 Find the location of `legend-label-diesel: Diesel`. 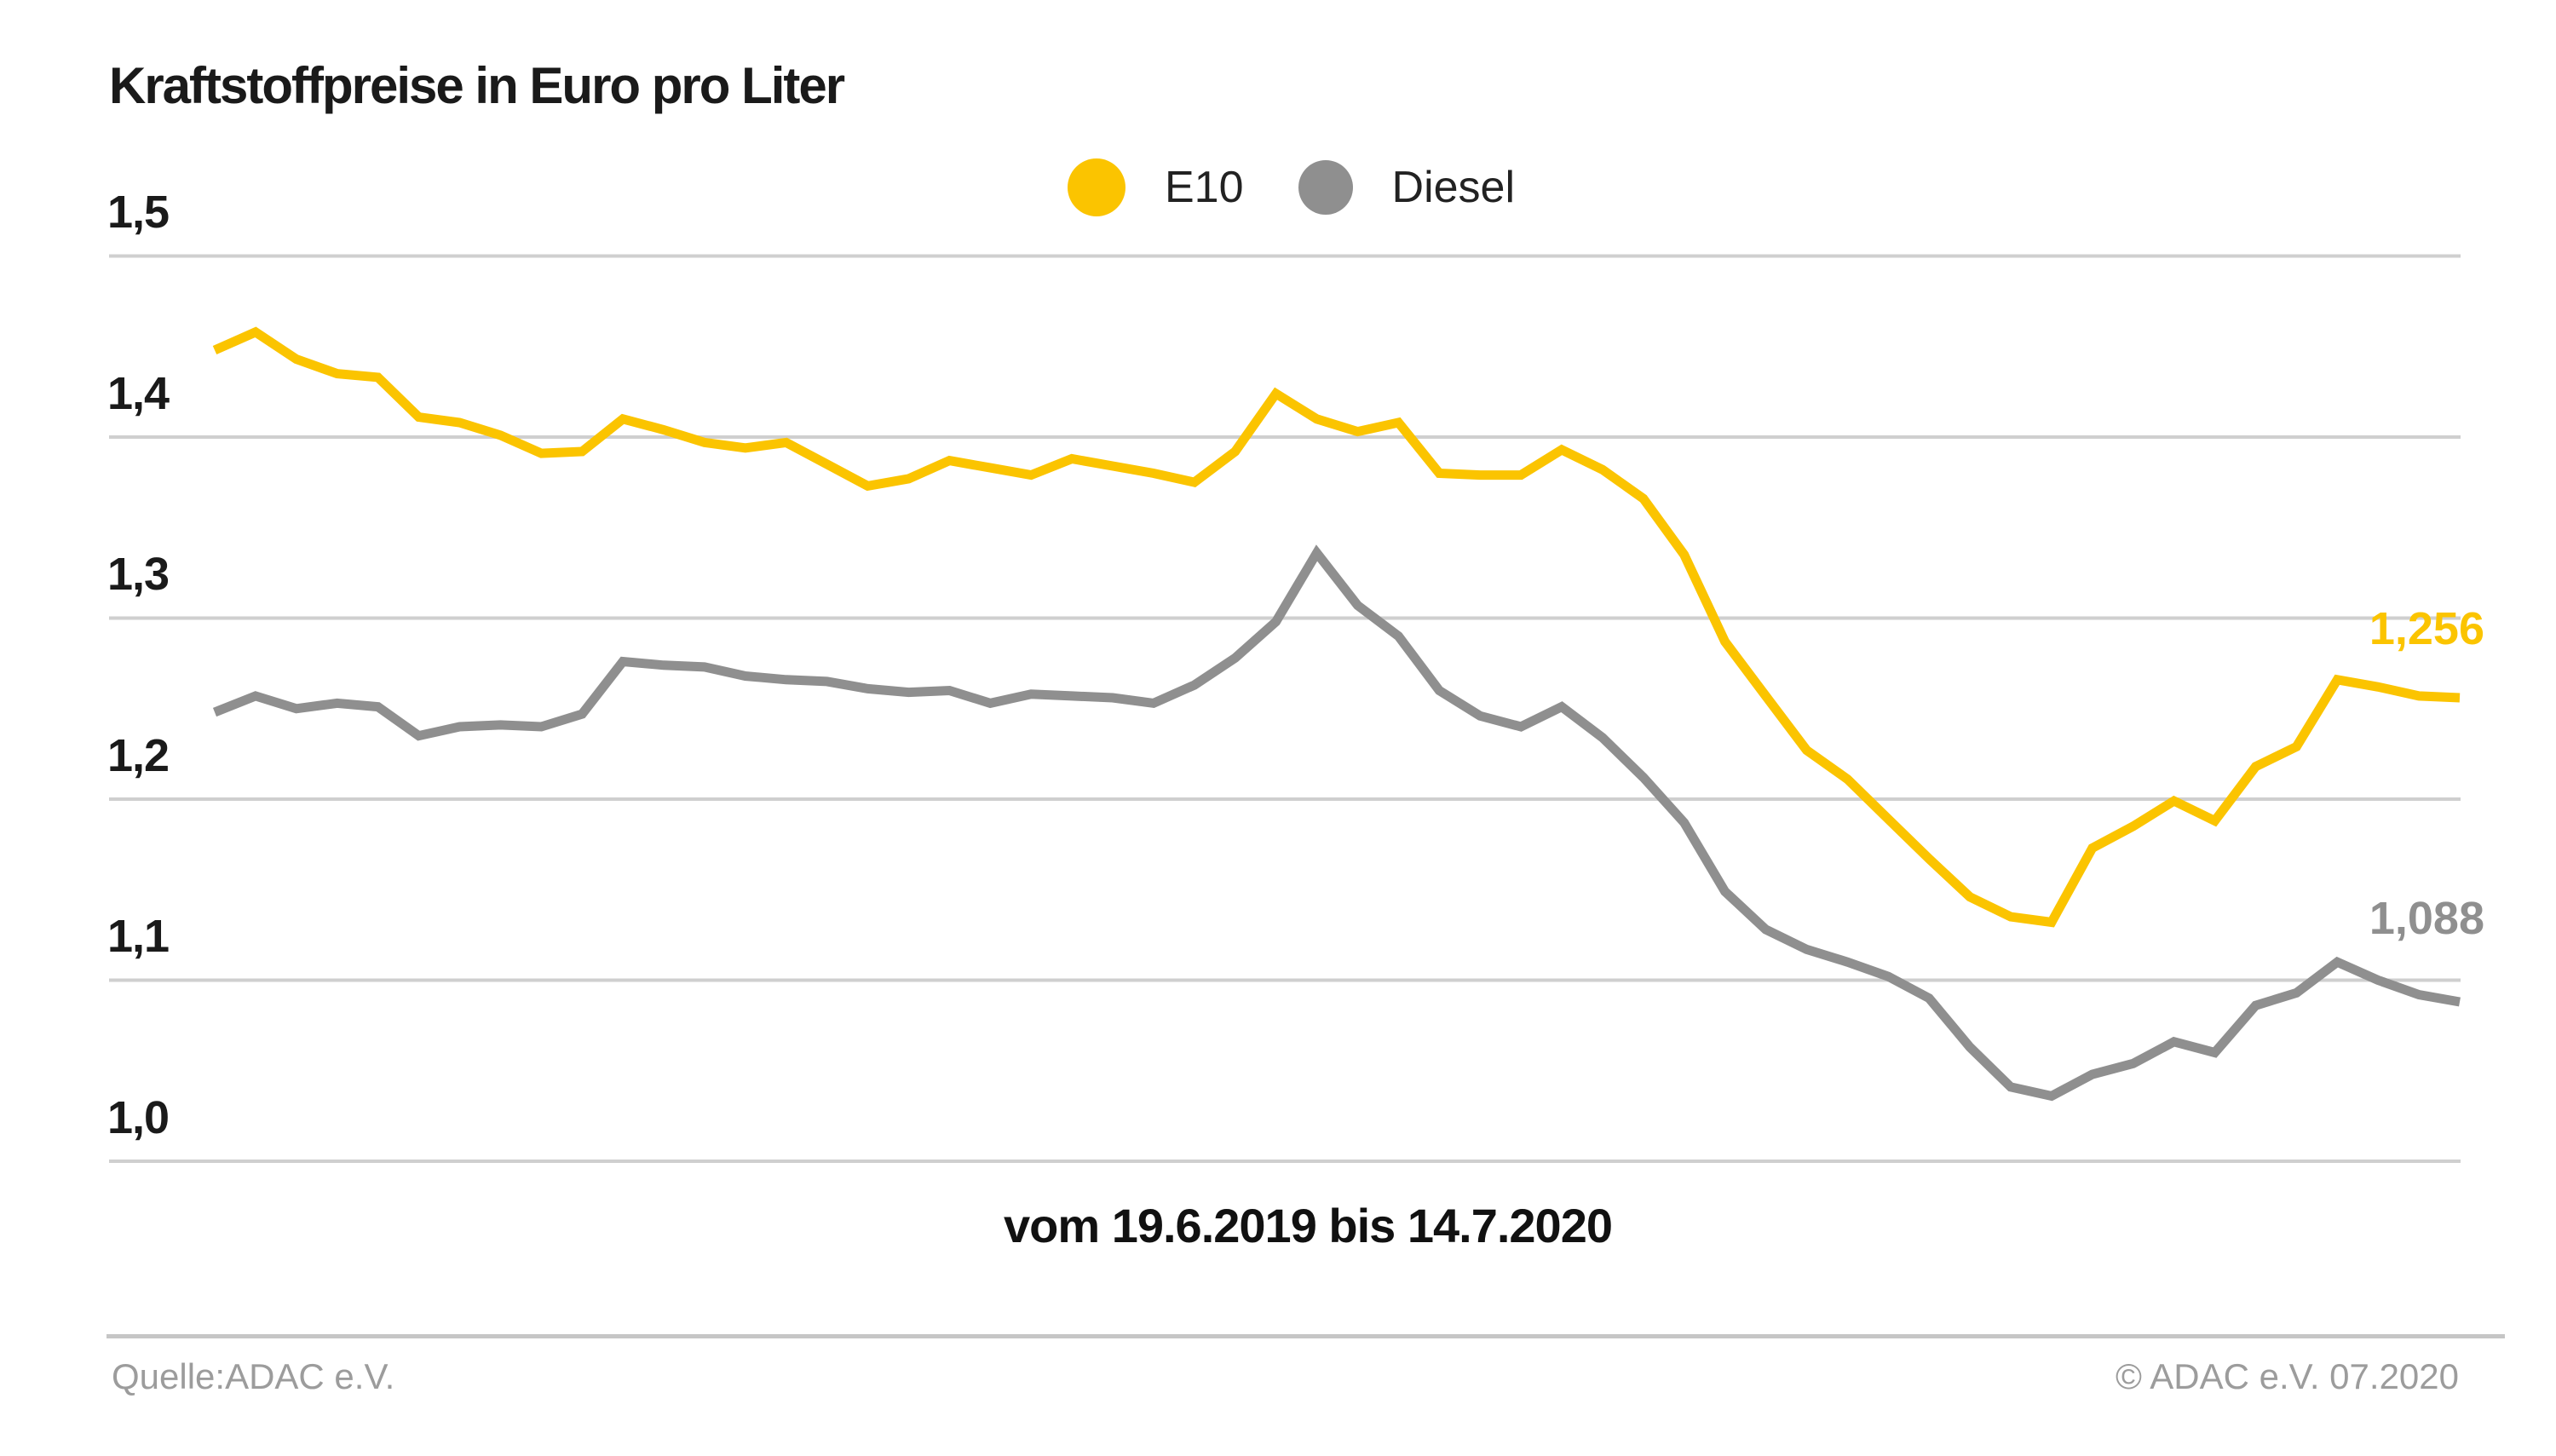

legend-label-diesel: Diesel is located at coordinates (1454, 188).